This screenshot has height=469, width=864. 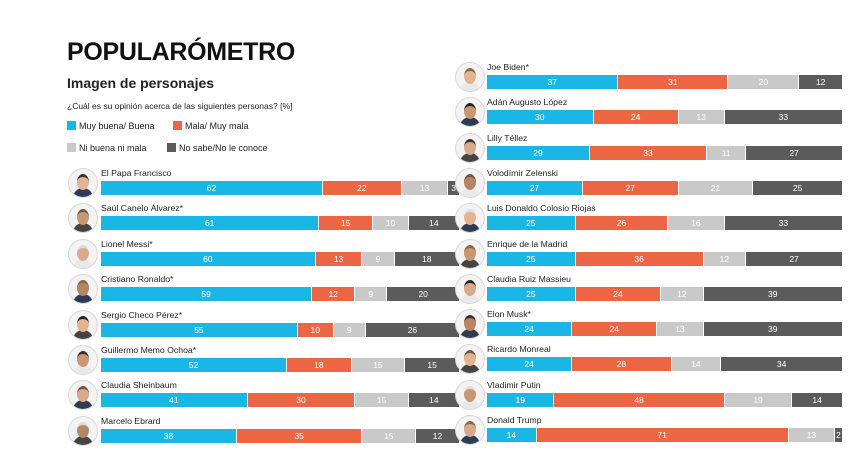 I want to click on legend-item-no-sabe: No sabe/No le conoce, so click(x=217, y=148).